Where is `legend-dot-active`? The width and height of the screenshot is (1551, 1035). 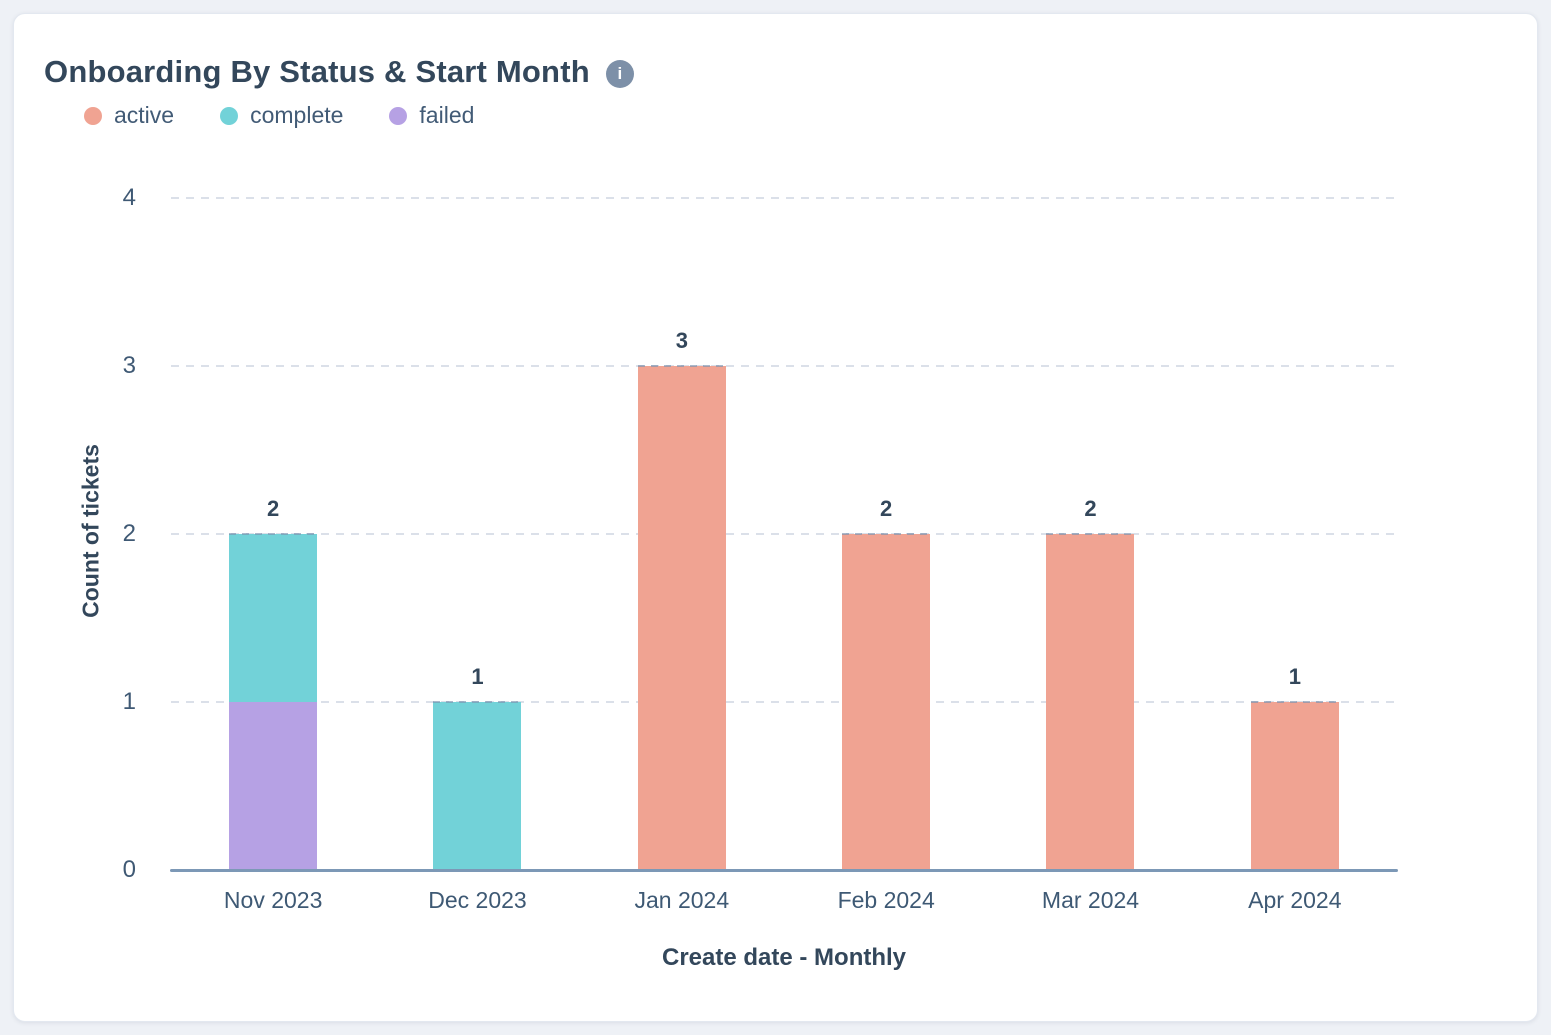
legend-dot-active is located at coordinates (93, 115).